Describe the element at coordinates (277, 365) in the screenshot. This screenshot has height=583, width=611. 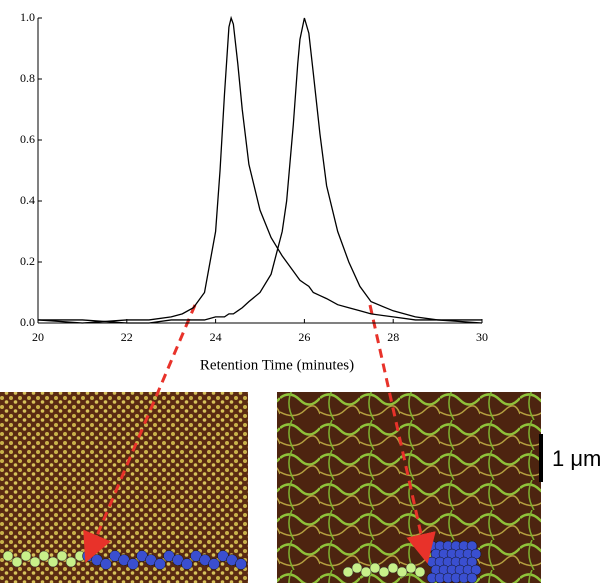
I see `x-axis-label: Retention Time (minutes)` at that location.